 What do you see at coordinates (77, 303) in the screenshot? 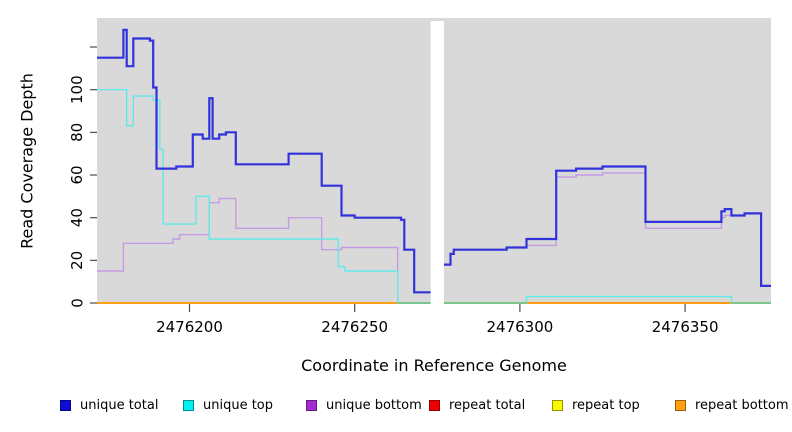
I see `y-tick-label: 0` at bounding box center [77, 303].